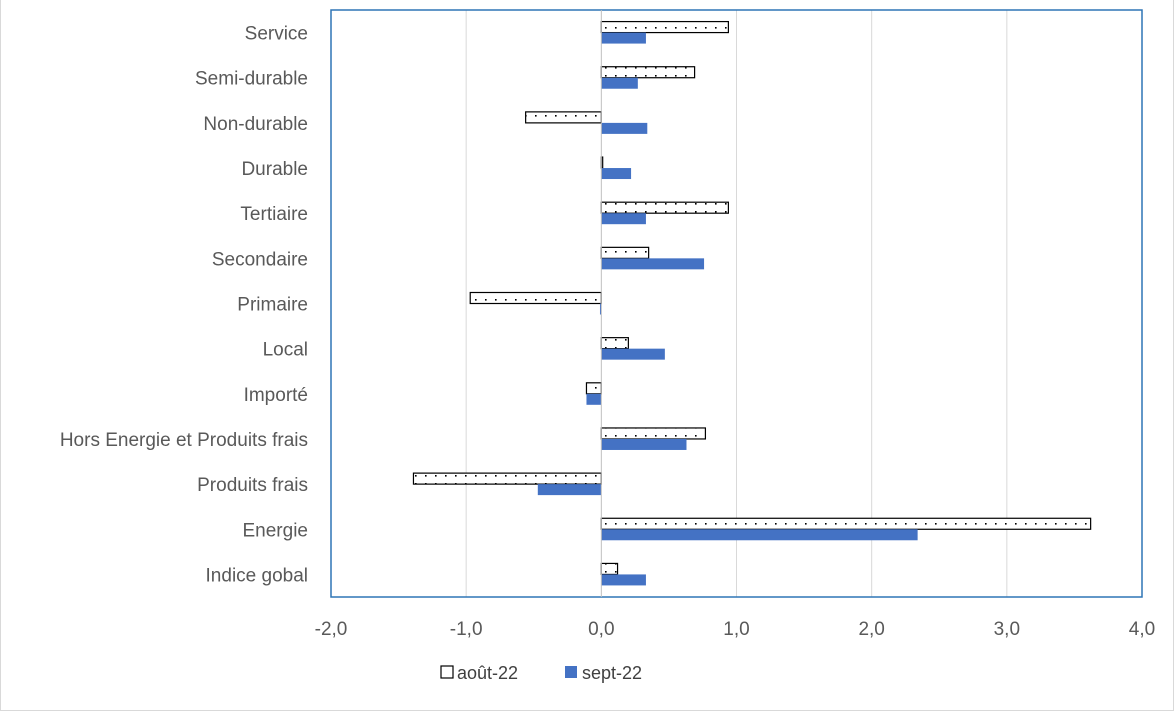 The width and height of the screenshot is (1176, 713). What do you see at coordinates (251, 79) in the screenshot?
I see `category-label-1: Semi-durable` at bounding box center [251, 79].